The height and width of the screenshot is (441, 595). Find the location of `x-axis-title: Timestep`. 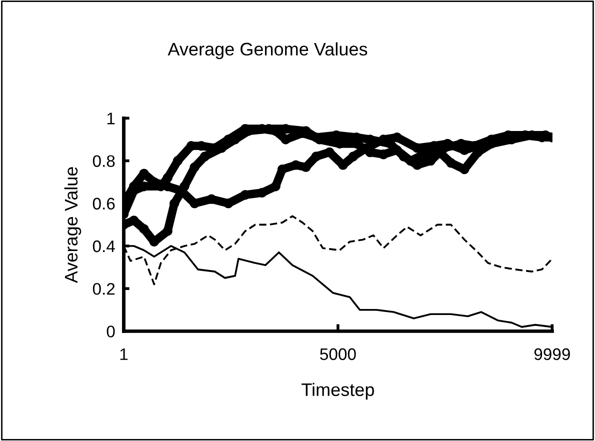

x-axis-title: Timestep is located at coordinates (338, 391).